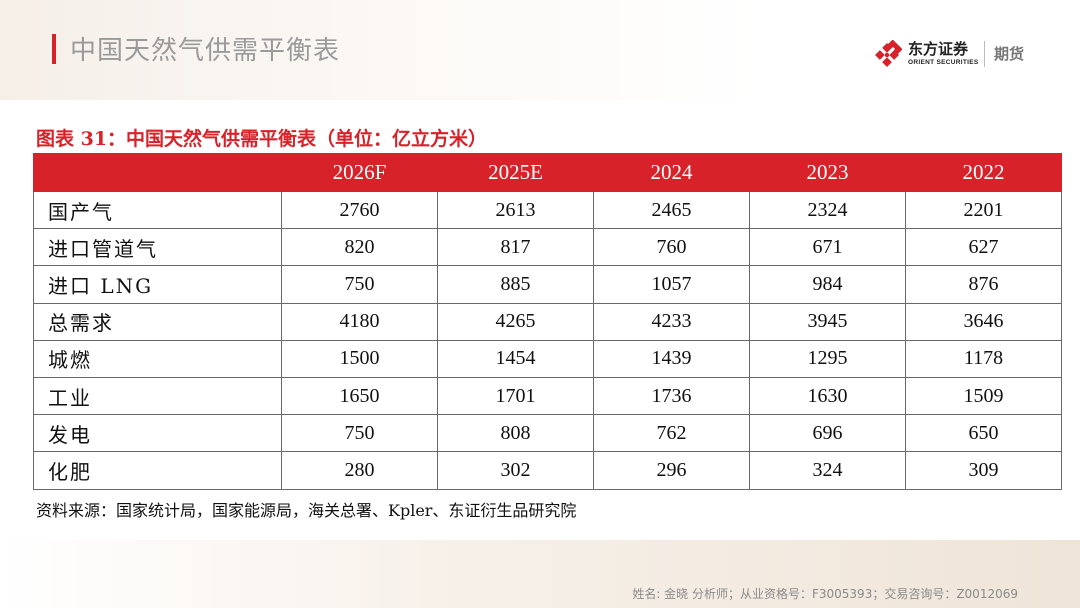  I want to click on table-row: 化肥 280 302 296 324 309, so click(547, 470).